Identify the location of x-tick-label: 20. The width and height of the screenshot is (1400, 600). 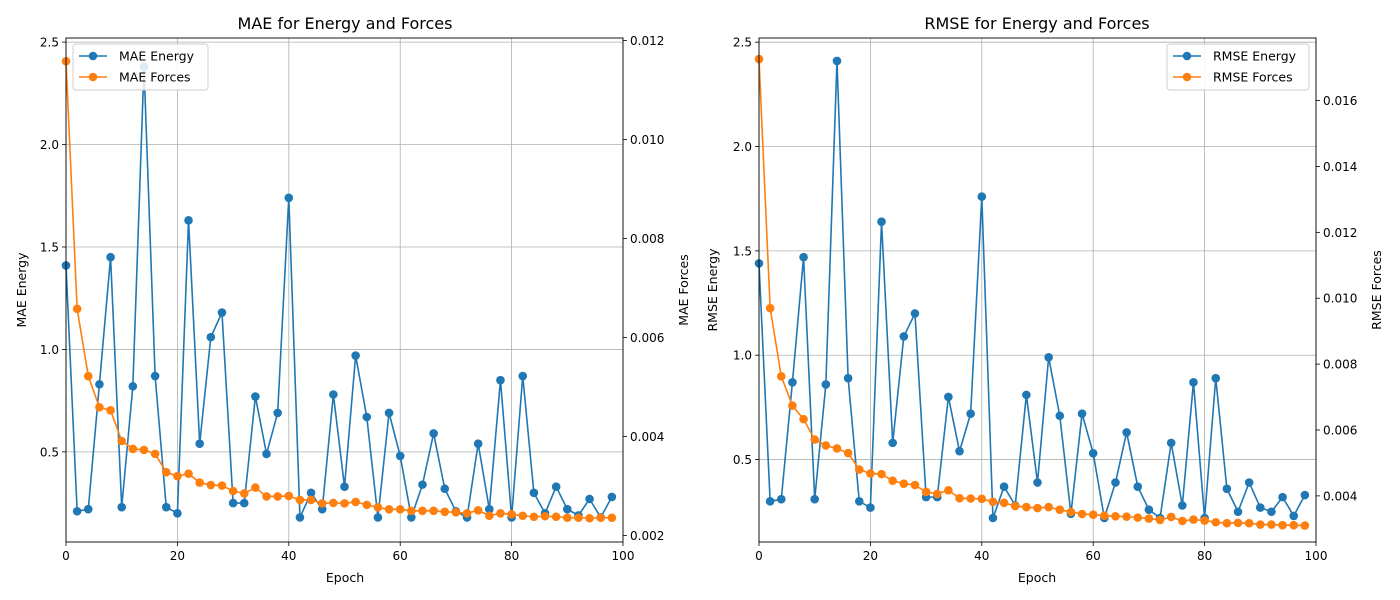
(870, 556).